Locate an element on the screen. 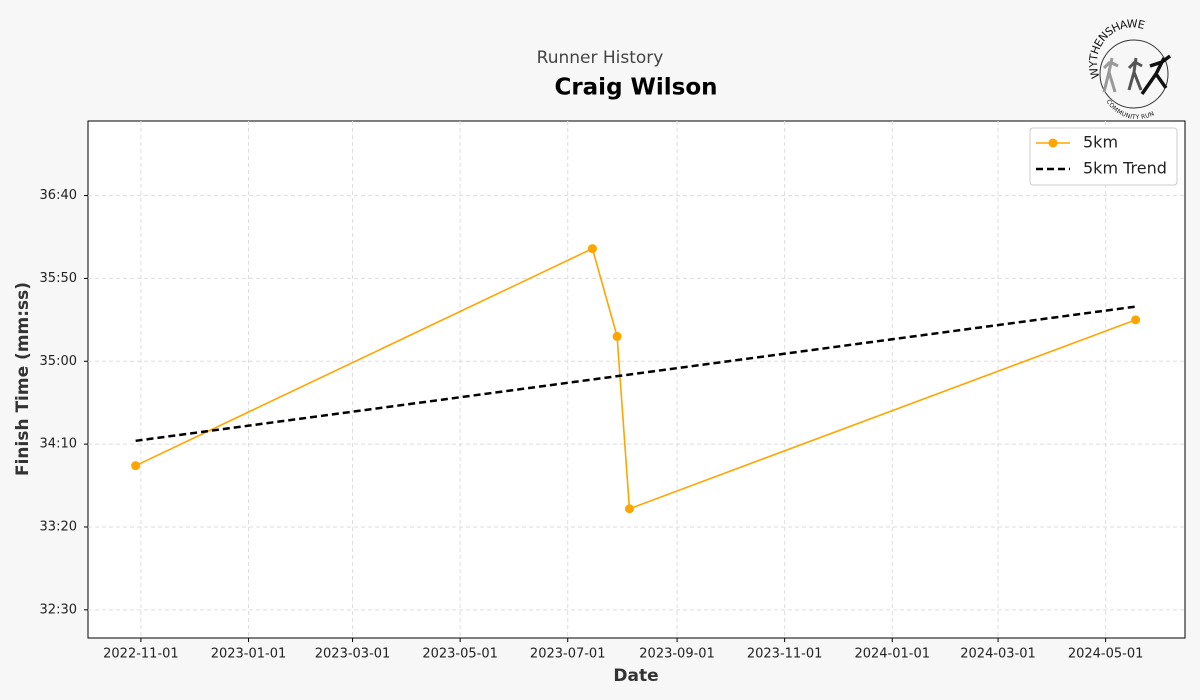  y-tick-label: 32:30 is located at coordinates (58, 609).